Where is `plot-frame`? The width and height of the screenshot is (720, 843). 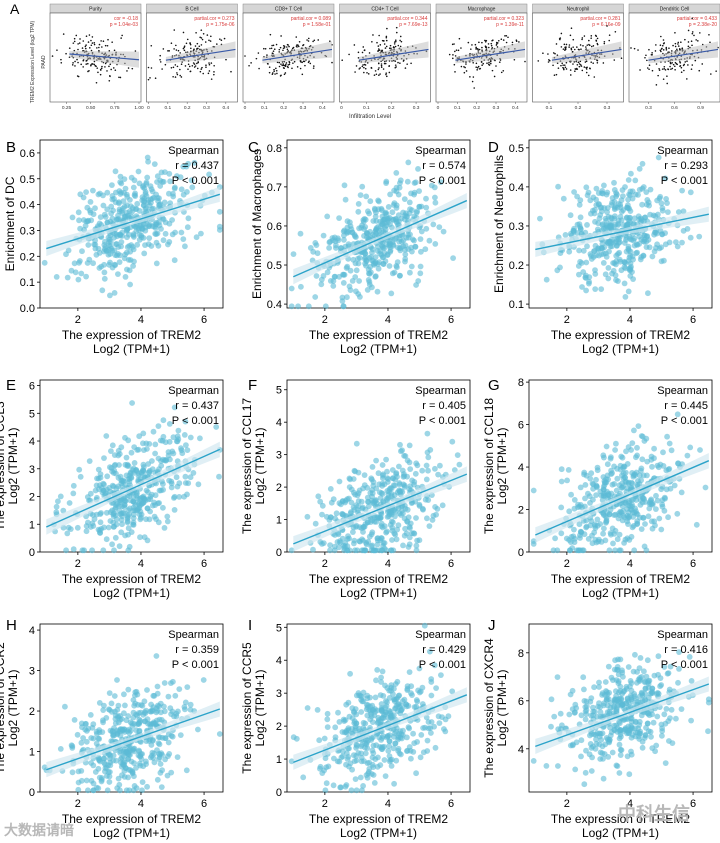
plot-frame is located at coordinates (378, 708).